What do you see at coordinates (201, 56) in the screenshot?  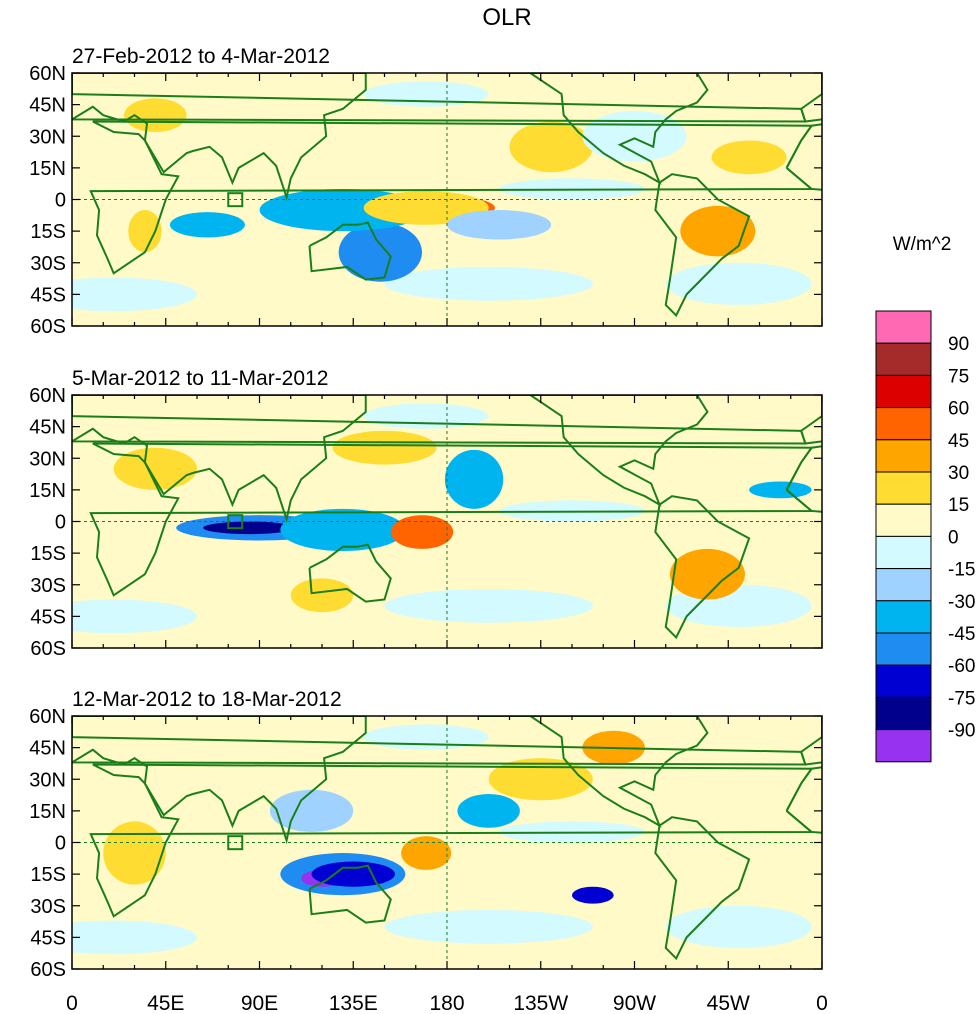 I see `panel-date-label: 27-Feb-2012 to 4-Mar-2012` at bounding box center [201, 56].